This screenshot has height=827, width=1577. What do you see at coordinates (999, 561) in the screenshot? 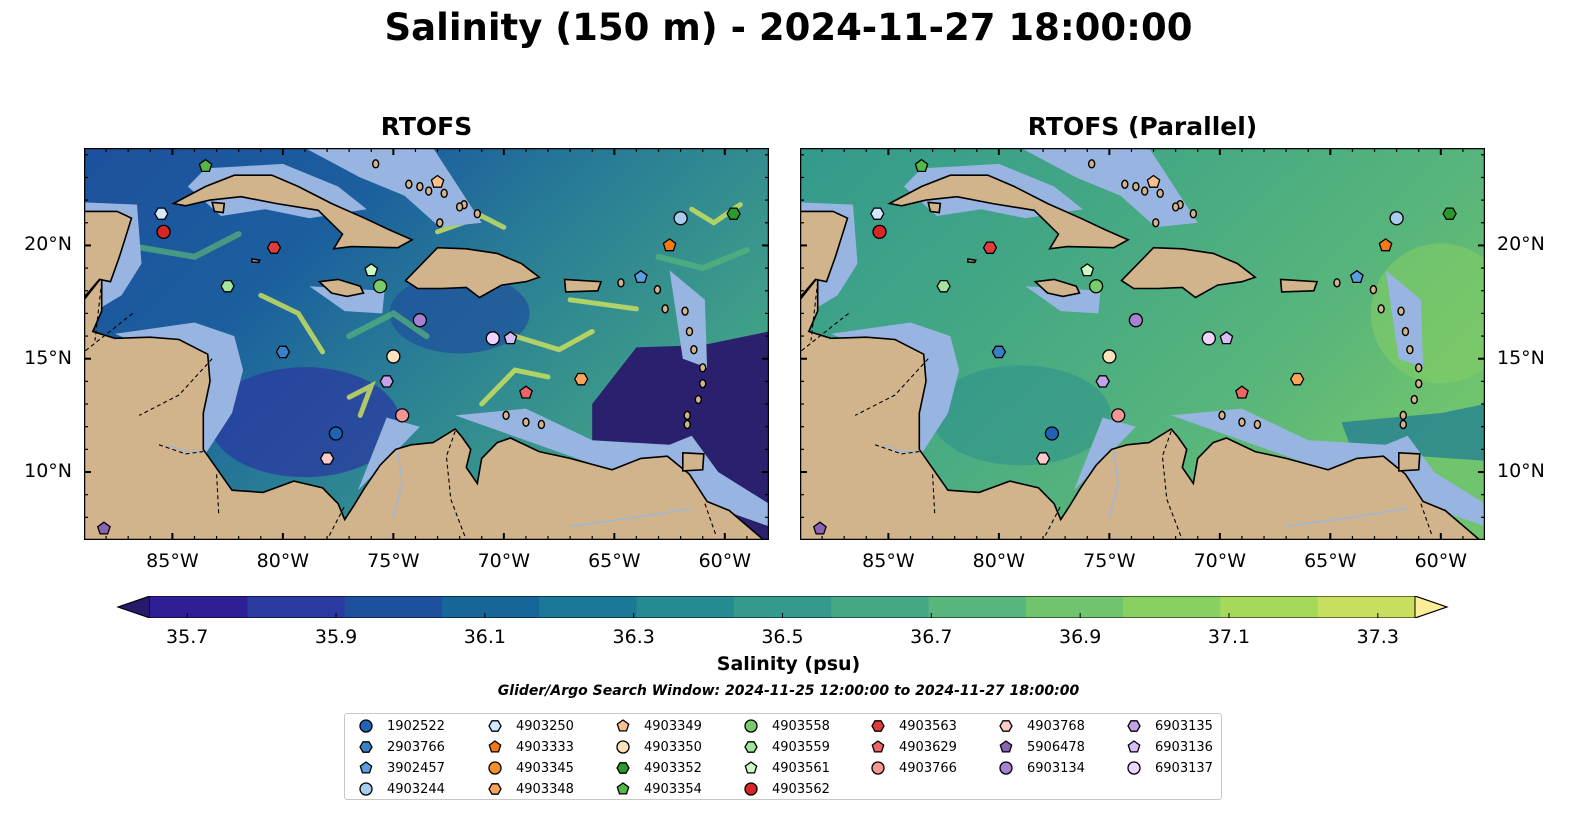
I see `lon-tick-label: 80°W` at bounding box center [999, 561].